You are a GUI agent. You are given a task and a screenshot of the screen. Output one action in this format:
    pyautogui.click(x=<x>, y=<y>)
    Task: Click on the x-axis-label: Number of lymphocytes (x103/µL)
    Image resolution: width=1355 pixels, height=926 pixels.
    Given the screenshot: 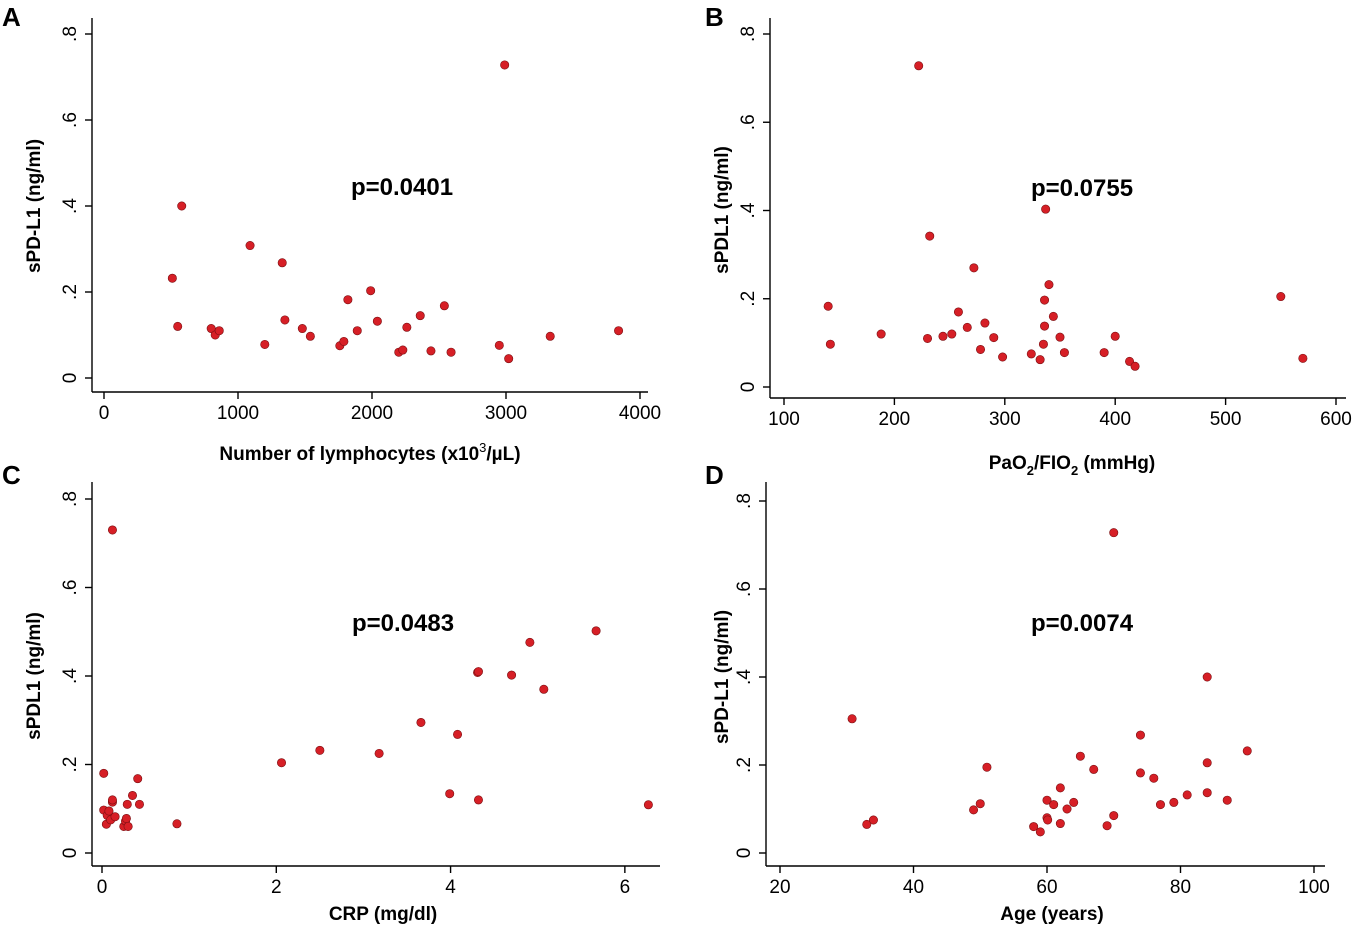 What is the action you would take?
    pyautogui.click(x=369, y=452)
    